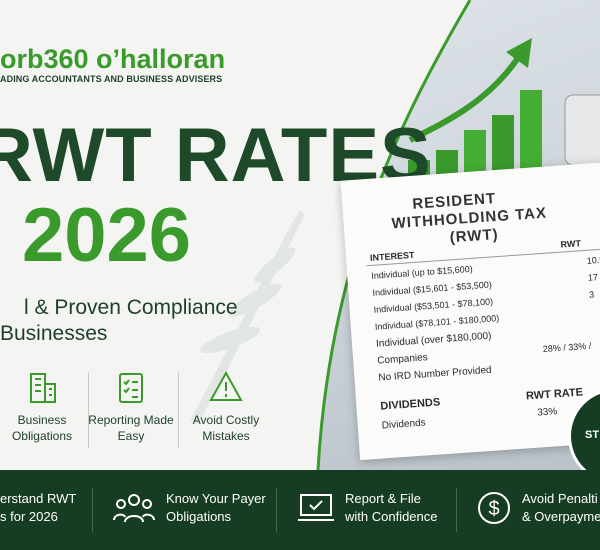 The height and width of the screenshot is (550, 600). What do you see at coordinates (474, 236) in the screenshot?
I see `document-title: (RWT)` at bounding box center [474, 236].